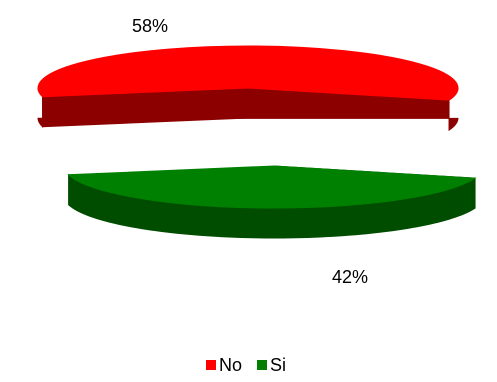 This screenshot has width=497, height=382. Describe the element at coordinates (150, 26) in the screenshot. I see `data-label-no: 58%` at that location.